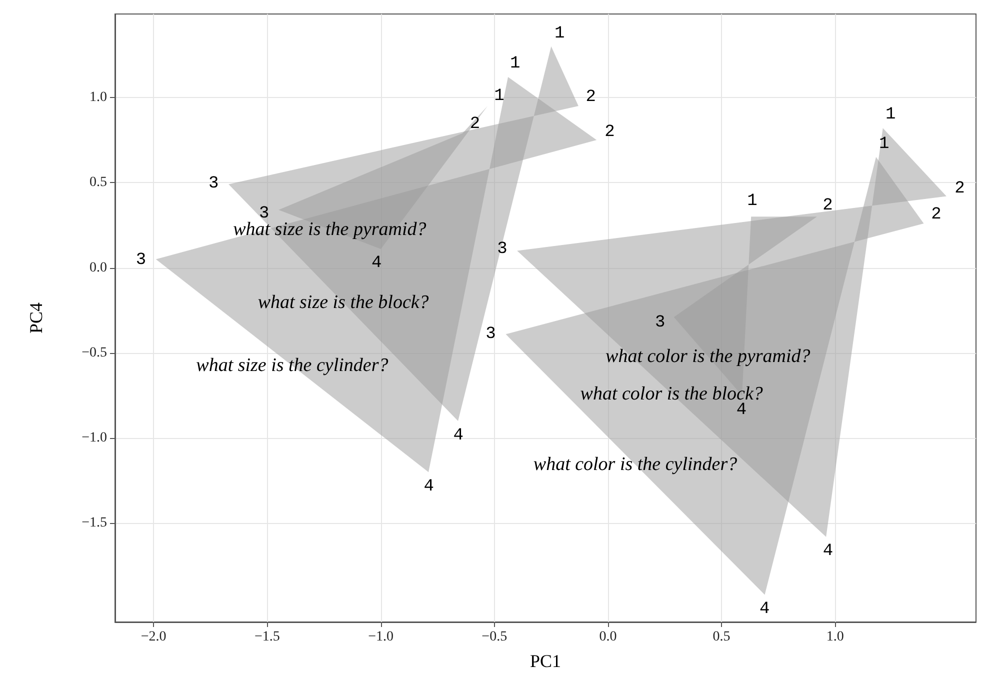 This screenshot has height=696, width=990. Describe the element at coordinates (495, 637) in the screenshot. I see `x-tick-label: −0.5` at that location.